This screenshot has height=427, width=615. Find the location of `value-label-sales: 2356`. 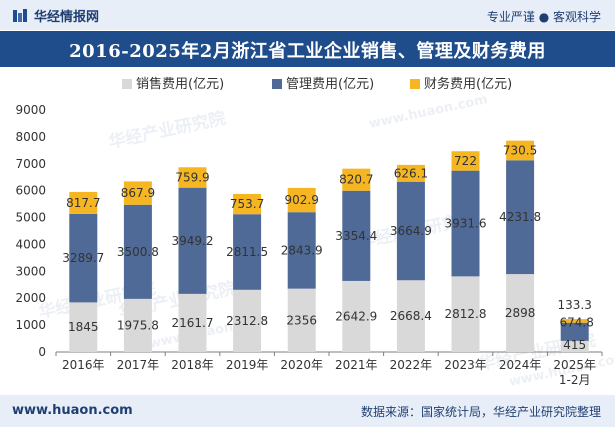

value-label-sales: 2356 is located at coordinates (301, 320).